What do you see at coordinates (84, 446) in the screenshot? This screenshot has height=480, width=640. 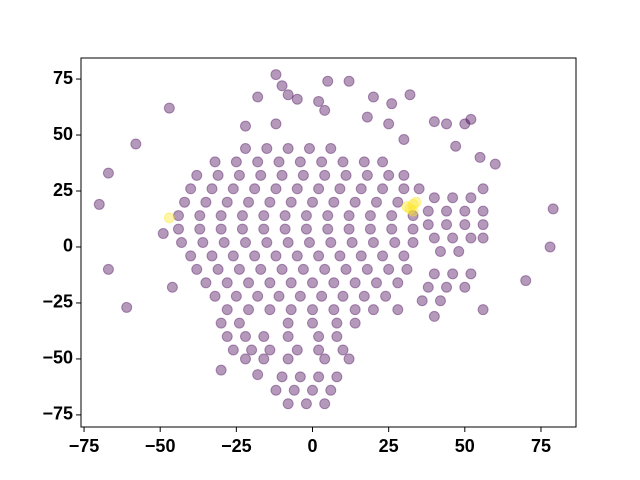 I see `x-tick-label: −75` at bounding box center [84, 446].